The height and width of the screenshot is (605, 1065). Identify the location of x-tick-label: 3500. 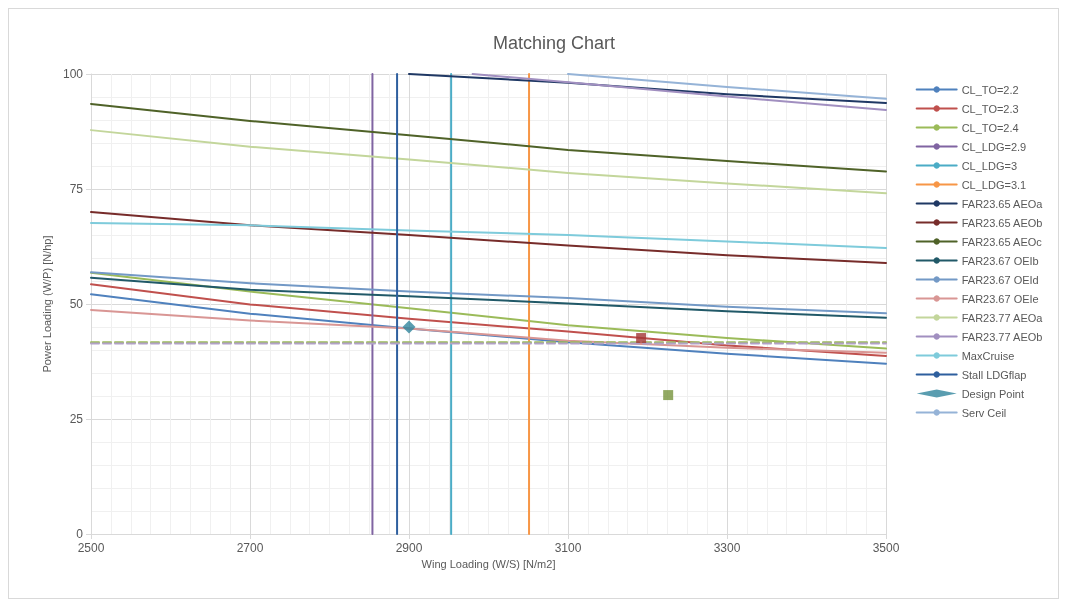
(886, 548).